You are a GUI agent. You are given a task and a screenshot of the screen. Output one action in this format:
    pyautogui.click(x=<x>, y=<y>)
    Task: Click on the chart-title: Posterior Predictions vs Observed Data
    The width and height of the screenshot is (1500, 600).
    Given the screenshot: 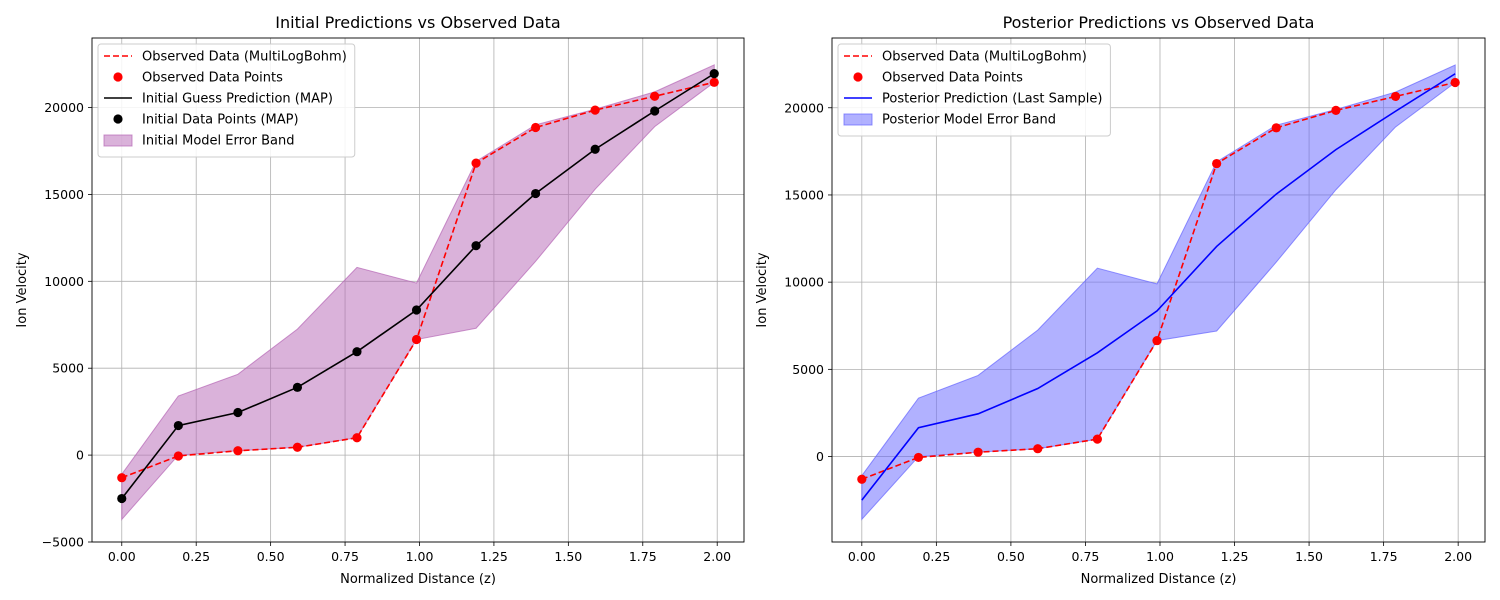 What is the action you would take?
    pyautogui.click(x=1159, y=22)
    